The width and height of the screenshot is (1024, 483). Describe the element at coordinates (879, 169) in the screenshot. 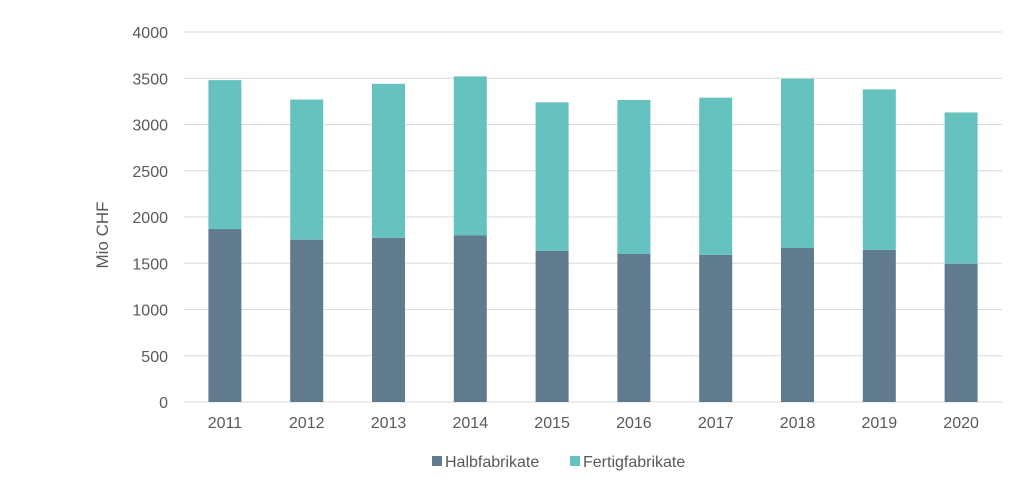

I see `bar-fertigfabrikate-2019` at that location.